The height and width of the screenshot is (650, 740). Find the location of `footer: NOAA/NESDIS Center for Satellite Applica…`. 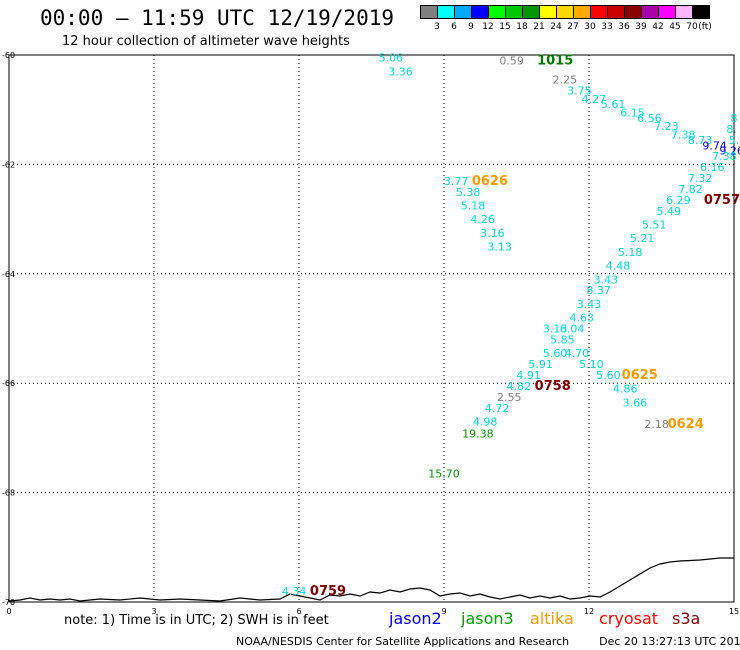

footer: NOAA/NESDIS Center for Satellite Applica… is located at coordinates (488, 641).